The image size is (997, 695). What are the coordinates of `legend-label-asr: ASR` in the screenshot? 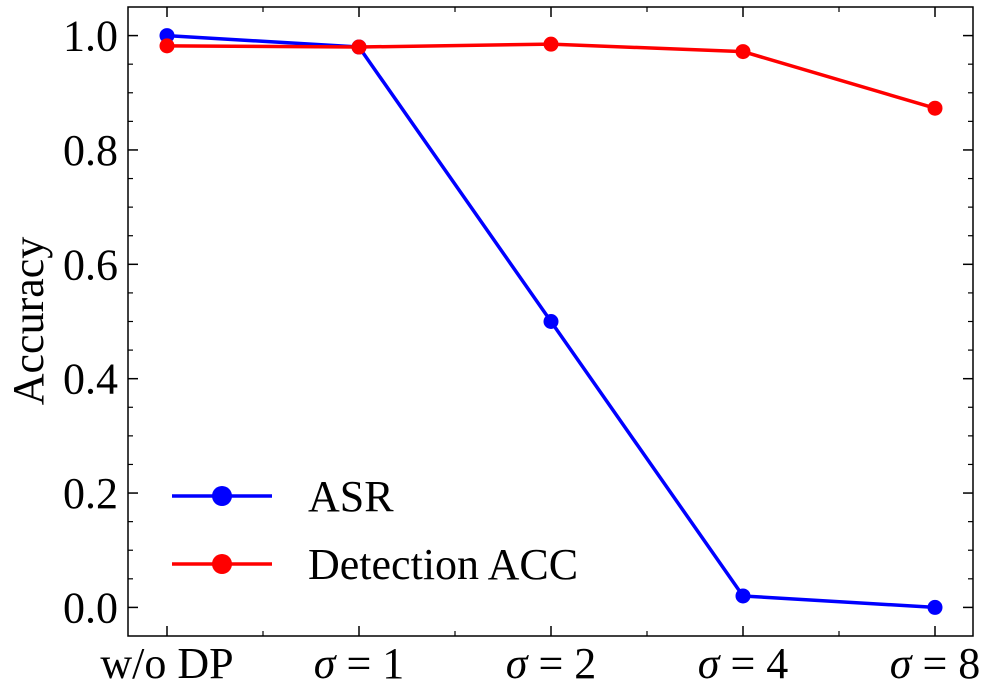 It's located at (351, 496).